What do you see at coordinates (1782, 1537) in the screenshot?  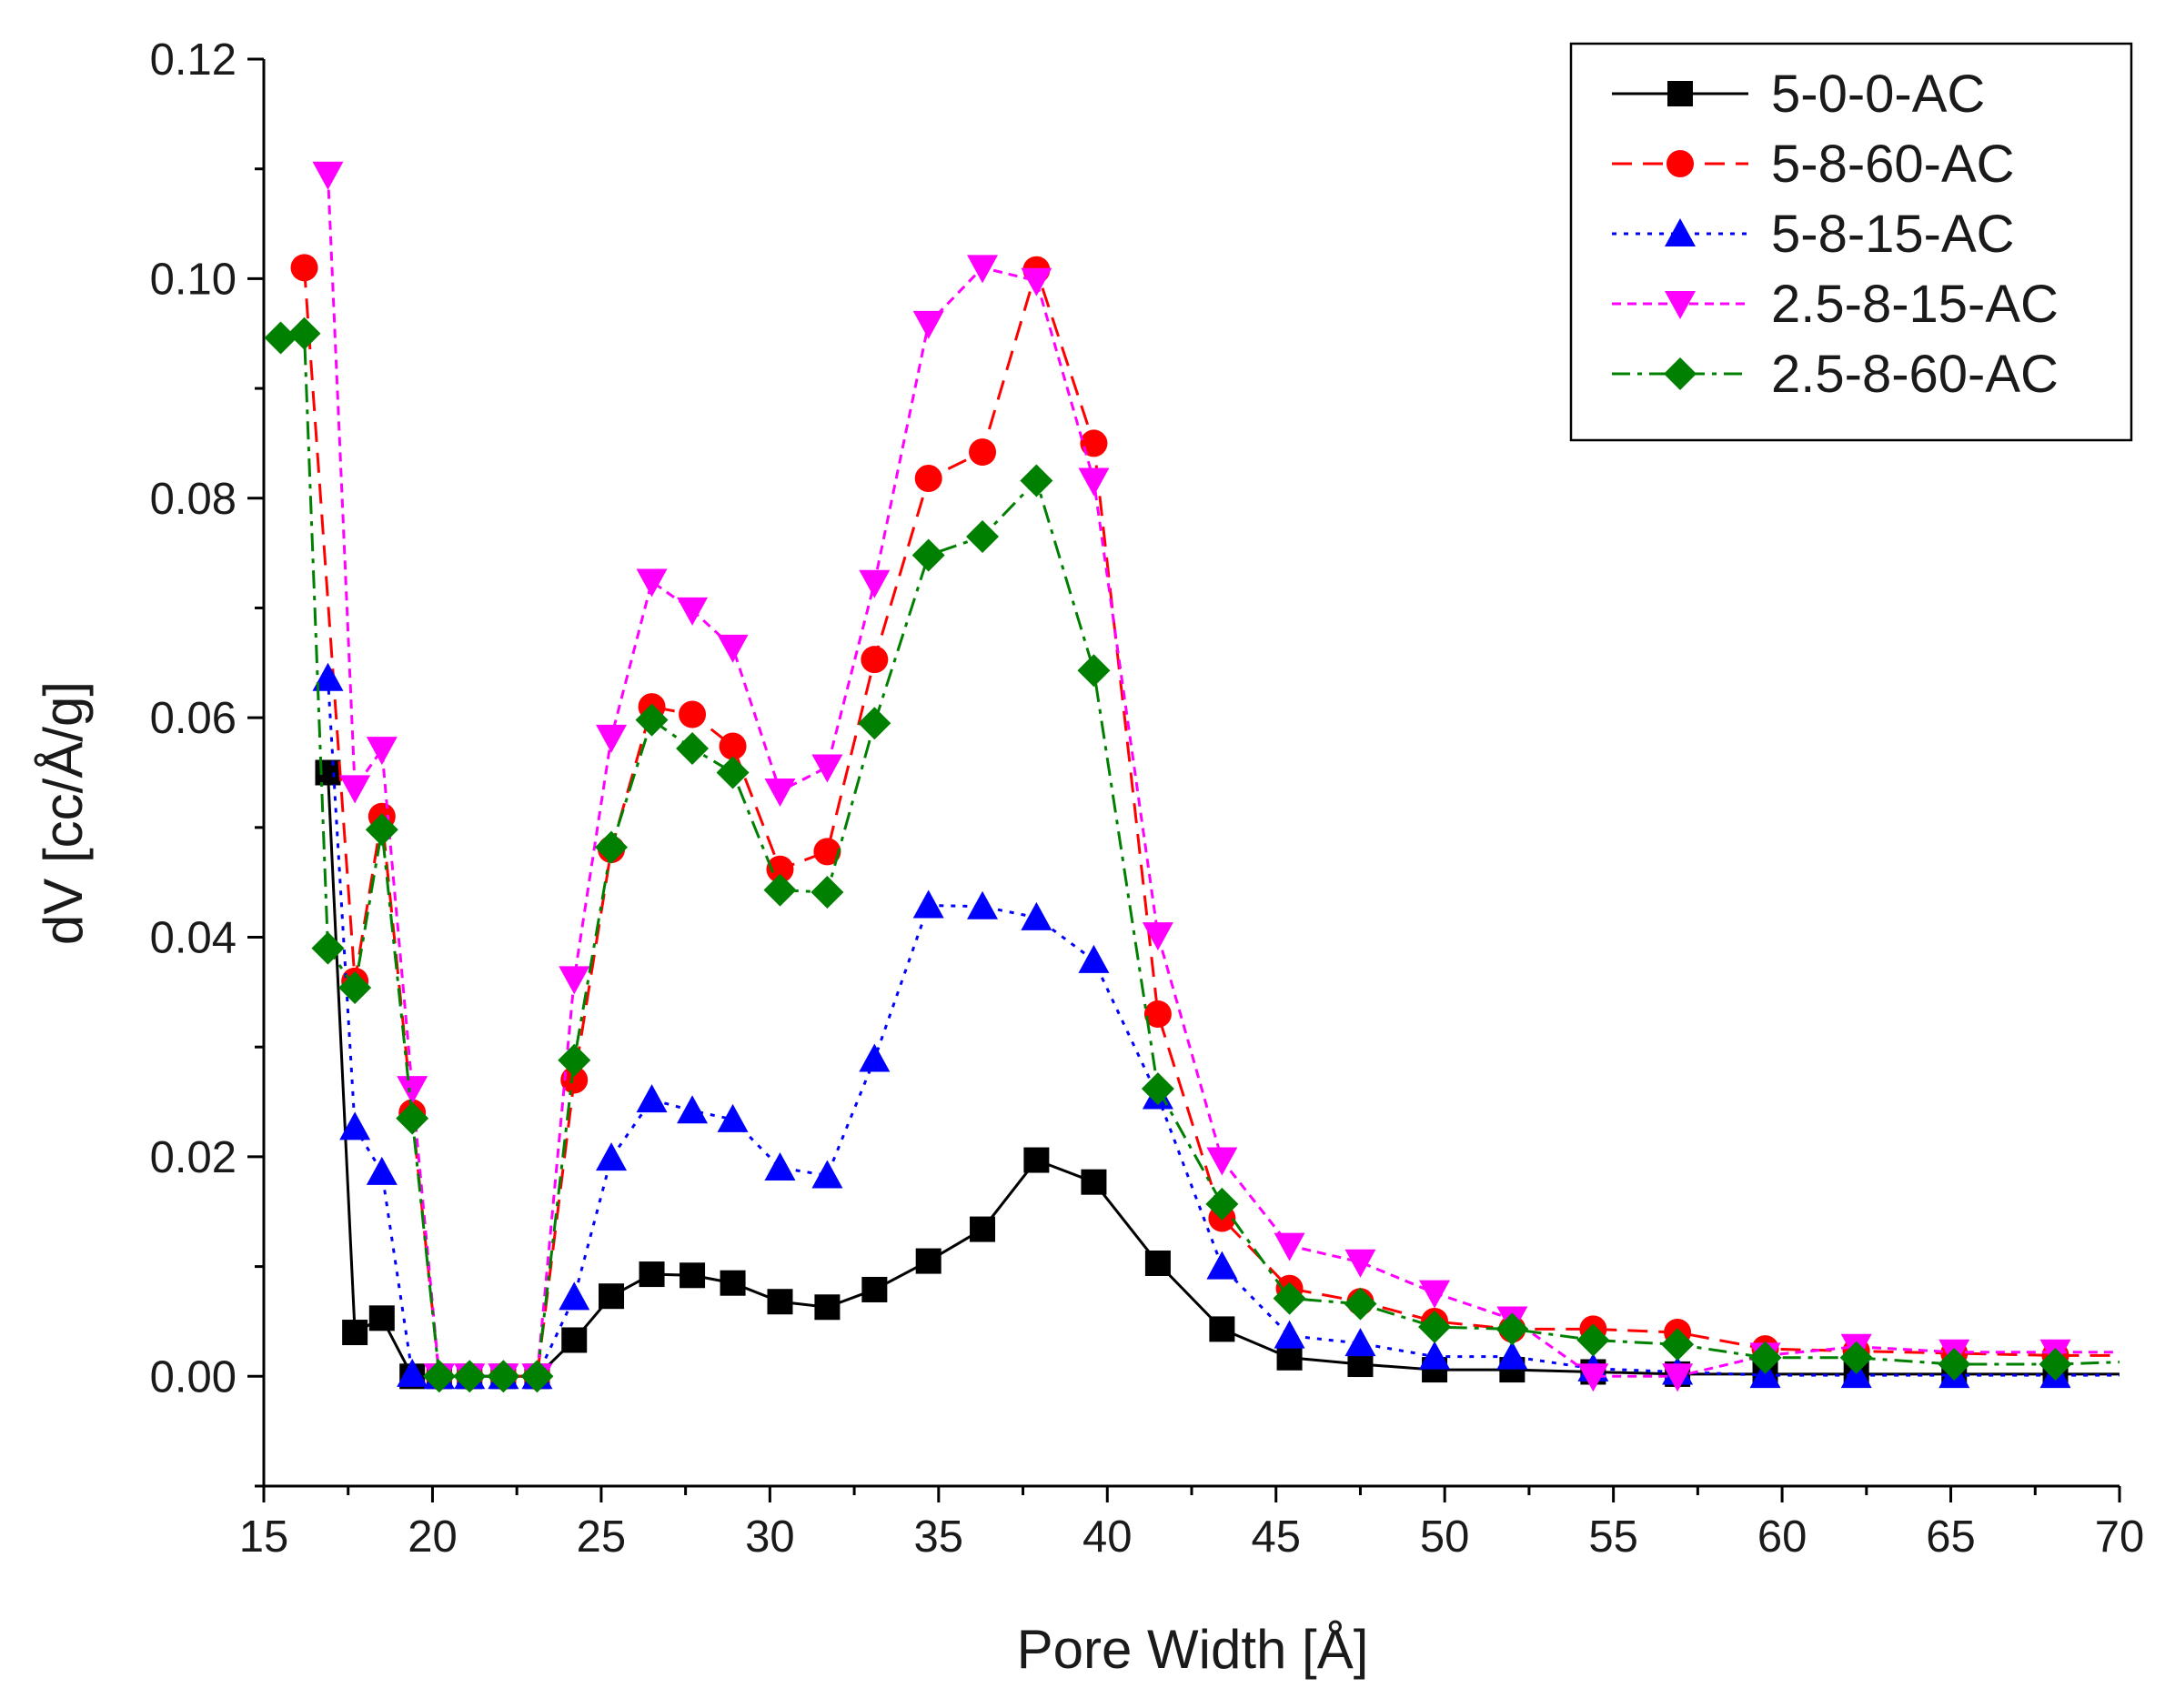 I see `x-tick-label: 60` at bounding box center [1782, 1537].